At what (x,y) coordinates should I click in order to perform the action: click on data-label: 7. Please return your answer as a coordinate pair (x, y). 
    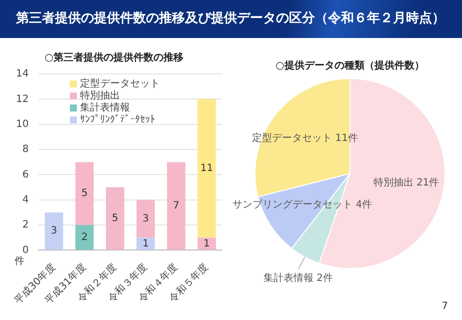
    Looking at the image, I should click on (176, 206).